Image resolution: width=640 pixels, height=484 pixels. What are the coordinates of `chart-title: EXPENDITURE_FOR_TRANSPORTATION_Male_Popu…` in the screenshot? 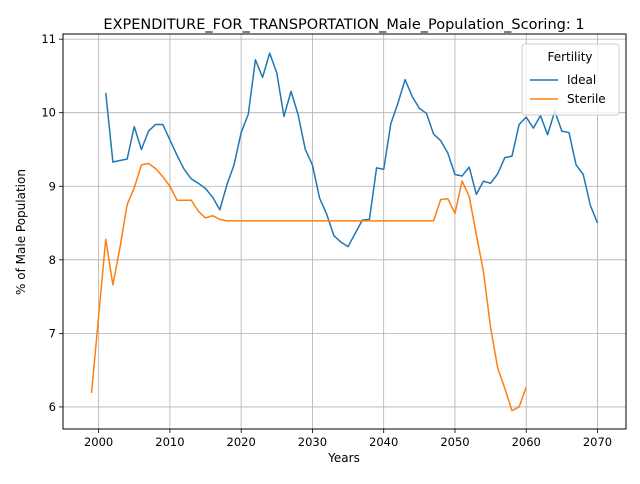 It's located at (343, 25).